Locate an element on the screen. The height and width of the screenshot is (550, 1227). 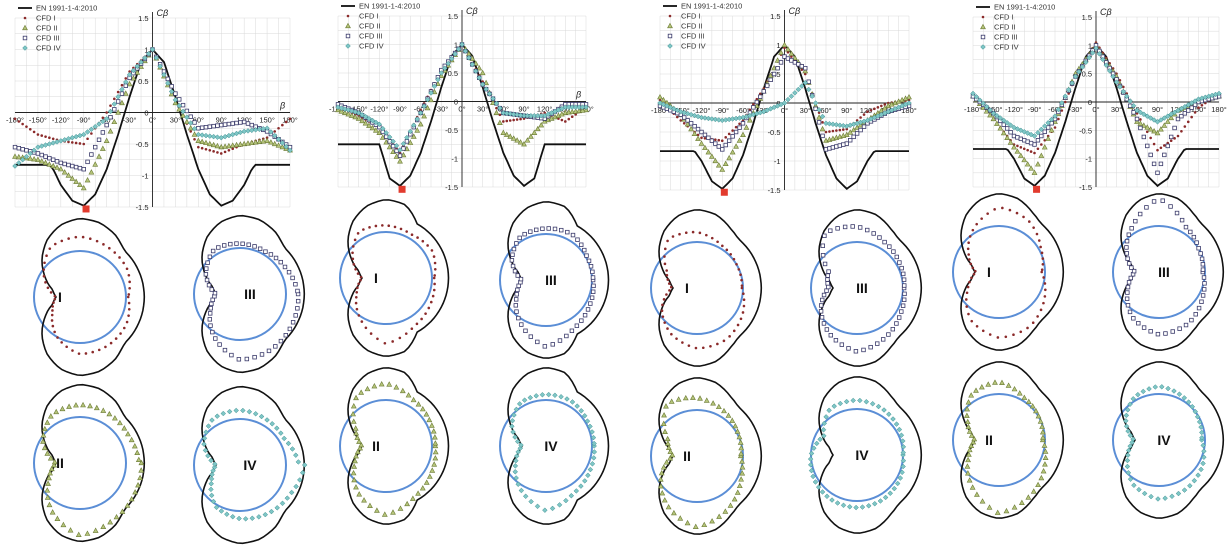
x-tick-label: 120° is located at coordinates (545, 109).